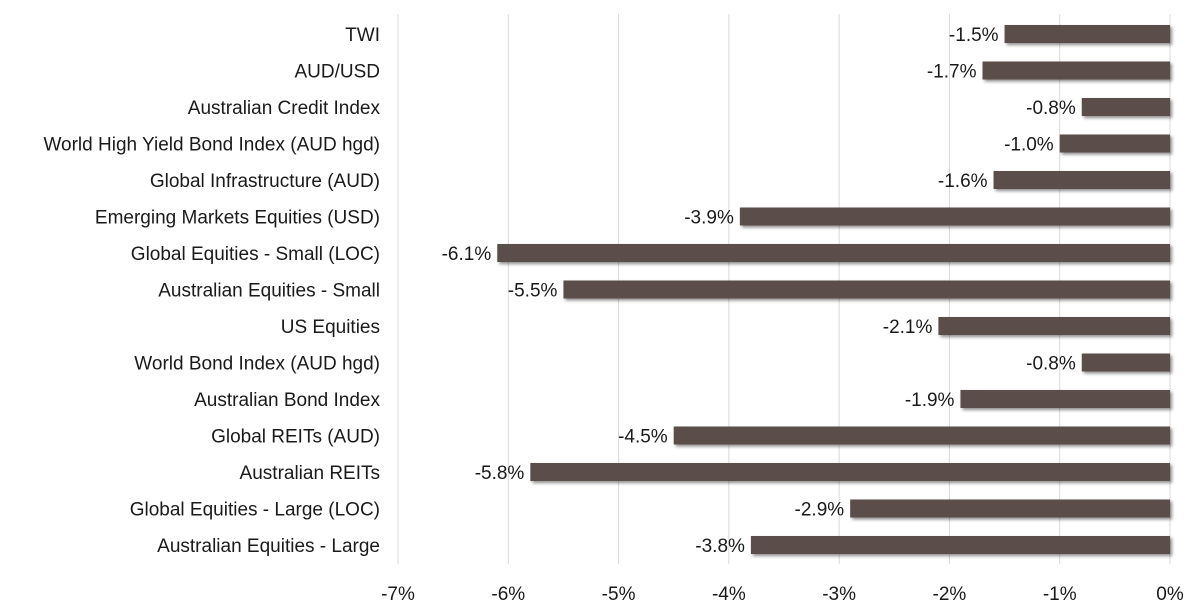  I want to click on category-label: Australian Equities - Small, so click(269, 291).